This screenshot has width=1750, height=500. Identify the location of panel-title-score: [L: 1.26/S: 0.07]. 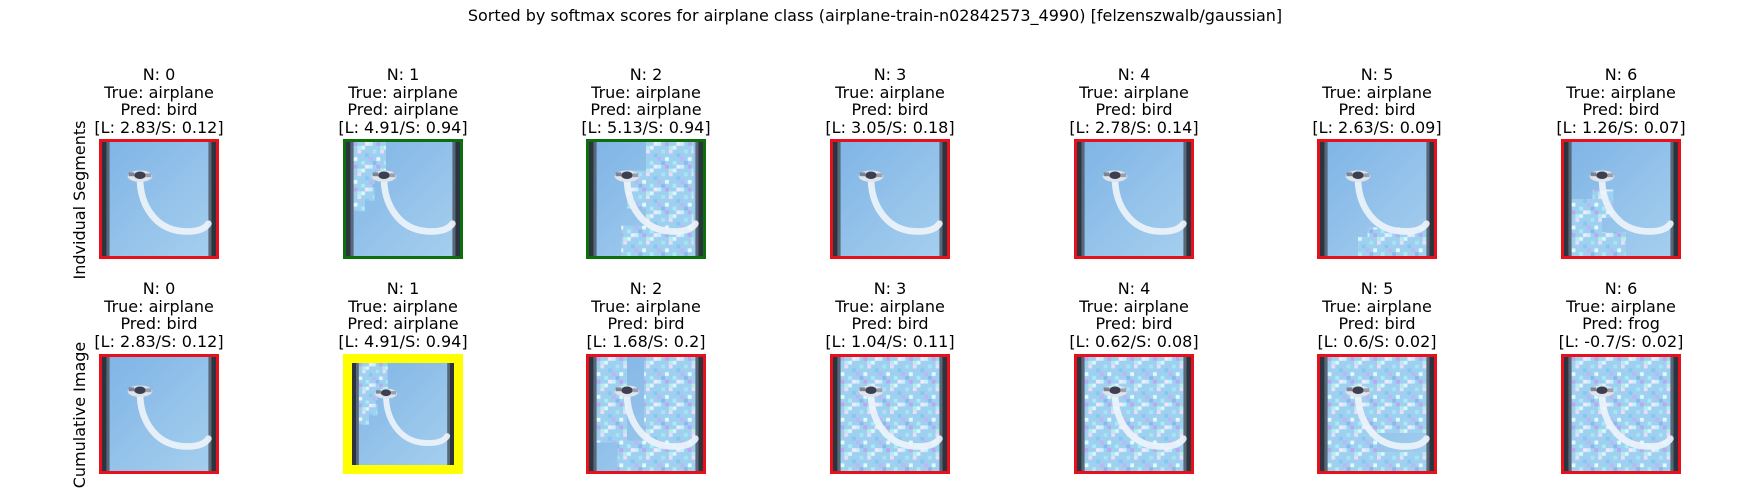
(1621, 127).